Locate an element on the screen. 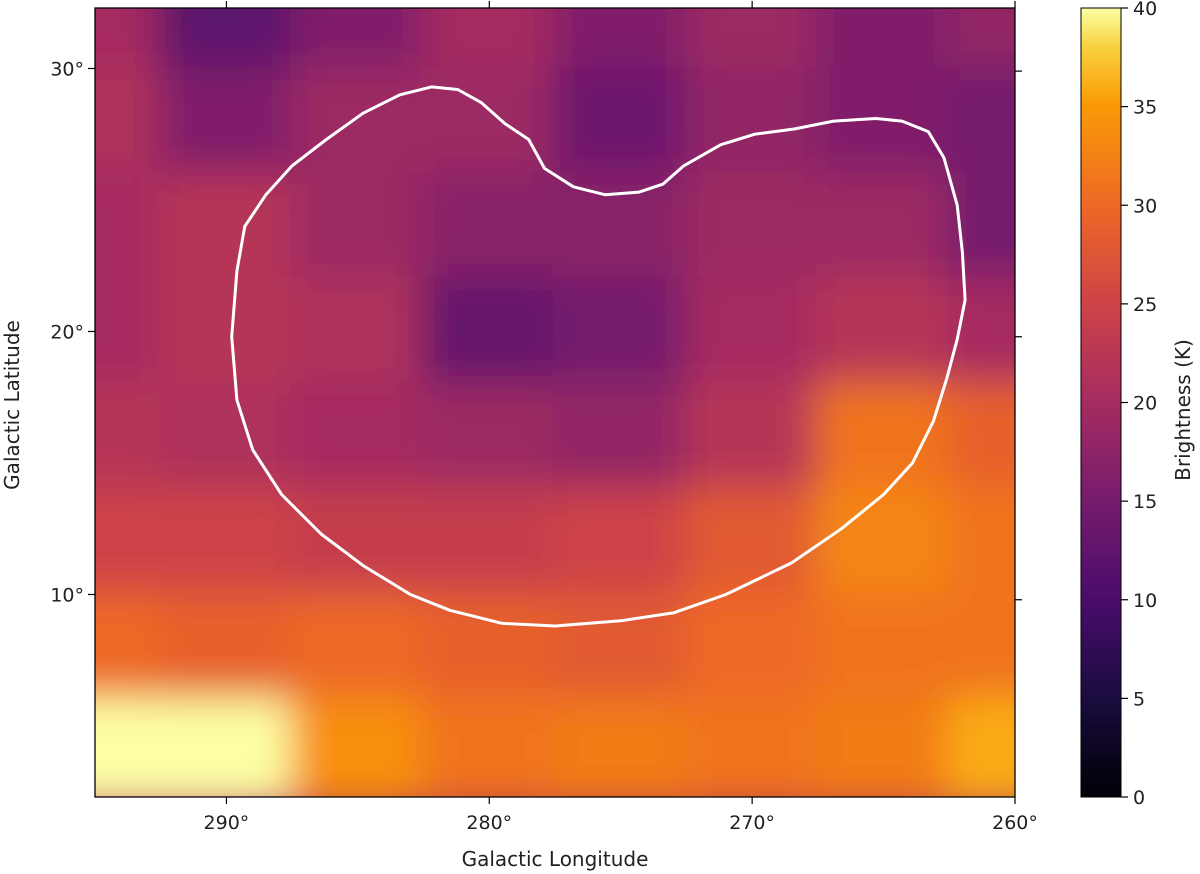  colorbar-label: Brightness (K) is located at coordinates (1183, 410).